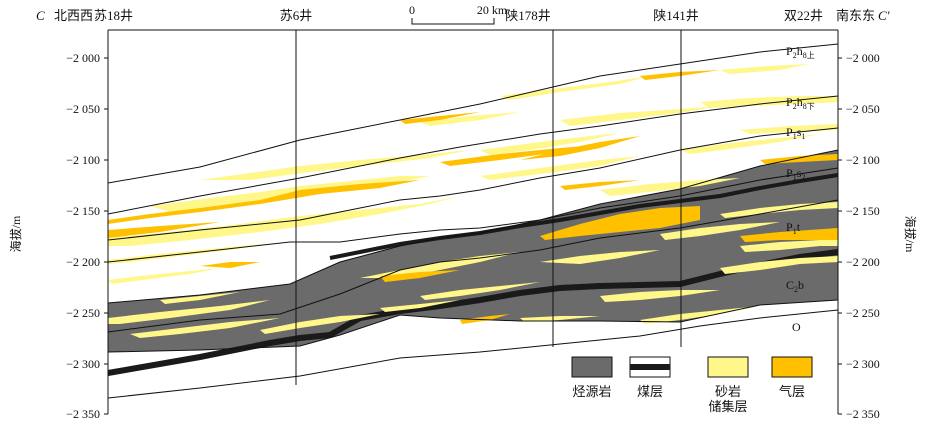 The width and height of the screenshot is (926, 431). What do you see at coordinates (800, 189) in the screenshot?
I see `unit-labels: P2h8上 P2h8下 P1s1 P1s2 P1t C2b O` at bounding box center [800, 189].